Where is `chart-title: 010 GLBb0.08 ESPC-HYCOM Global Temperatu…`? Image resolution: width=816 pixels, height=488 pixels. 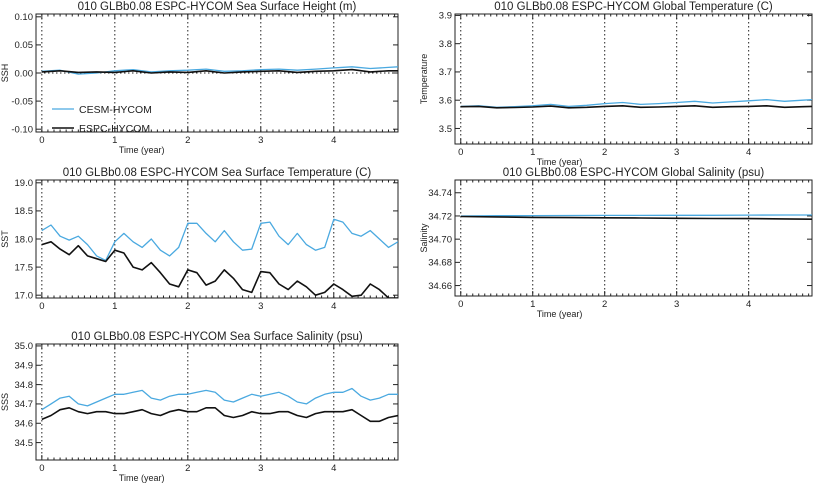
chart-title: 010 GLBb0.08 ESPC-HYCOM Global Temperatu… is located at coordinates (633, 7).